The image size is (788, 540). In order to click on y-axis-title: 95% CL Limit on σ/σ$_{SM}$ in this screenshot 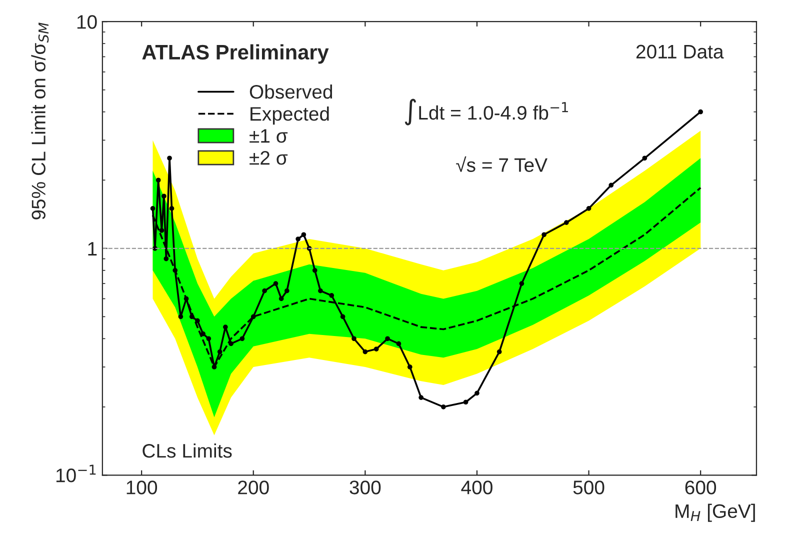, I will do `click(40, 121)`.